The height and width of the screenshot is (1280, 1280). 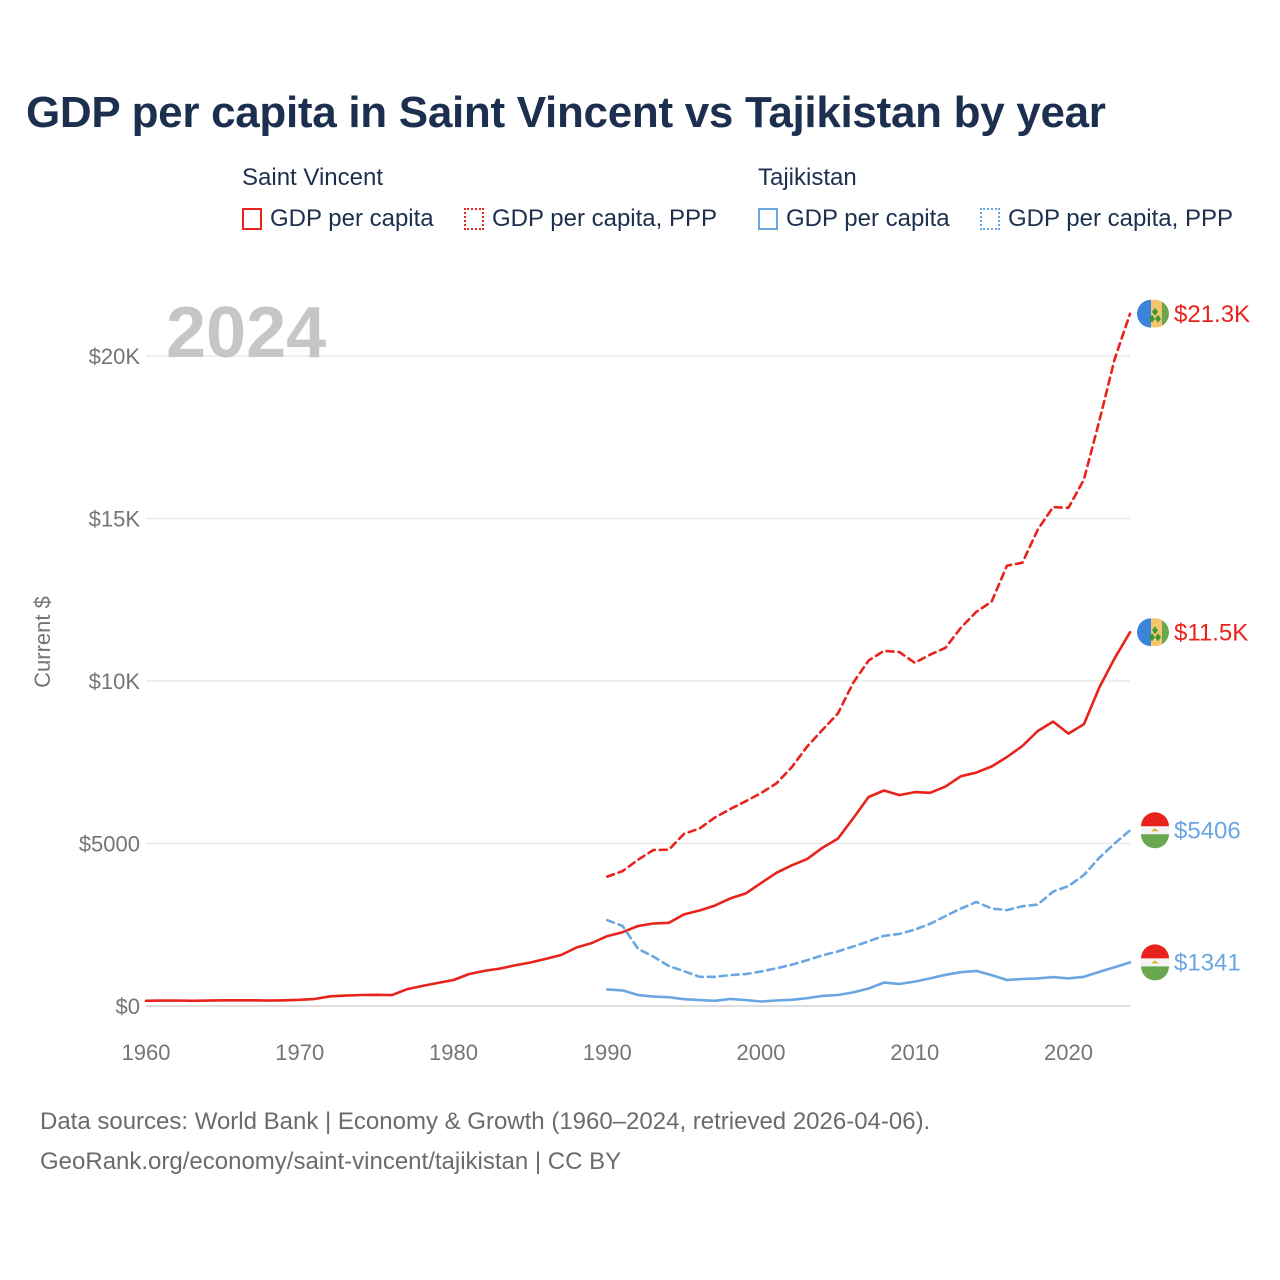 I want to click on end-value-label: $21.3K, so click(x=1212, y=314).